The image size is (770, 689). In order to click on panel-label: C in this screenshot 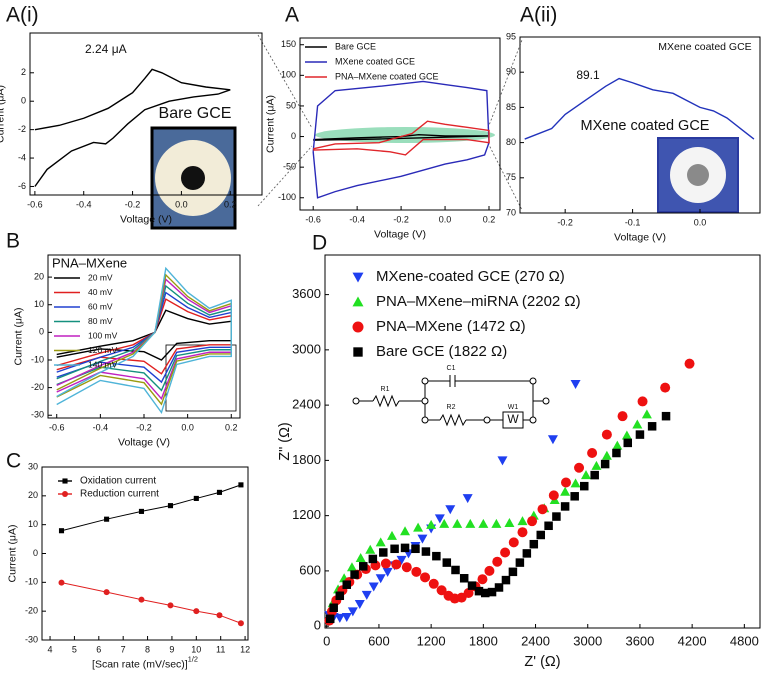, I will do `click(13, 461)`.